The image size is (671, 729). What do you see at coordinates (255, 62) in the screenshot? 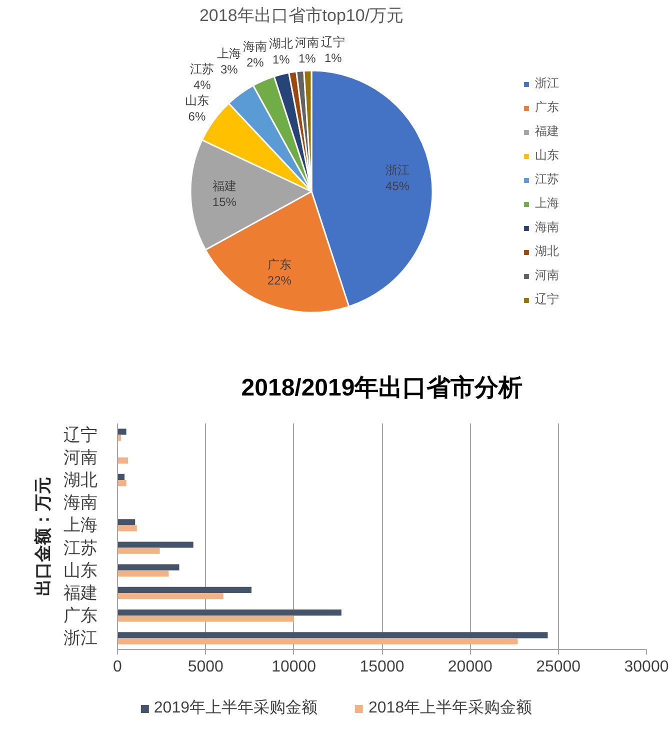
I see `data-label: 2%` at bounding box center [255, 62].